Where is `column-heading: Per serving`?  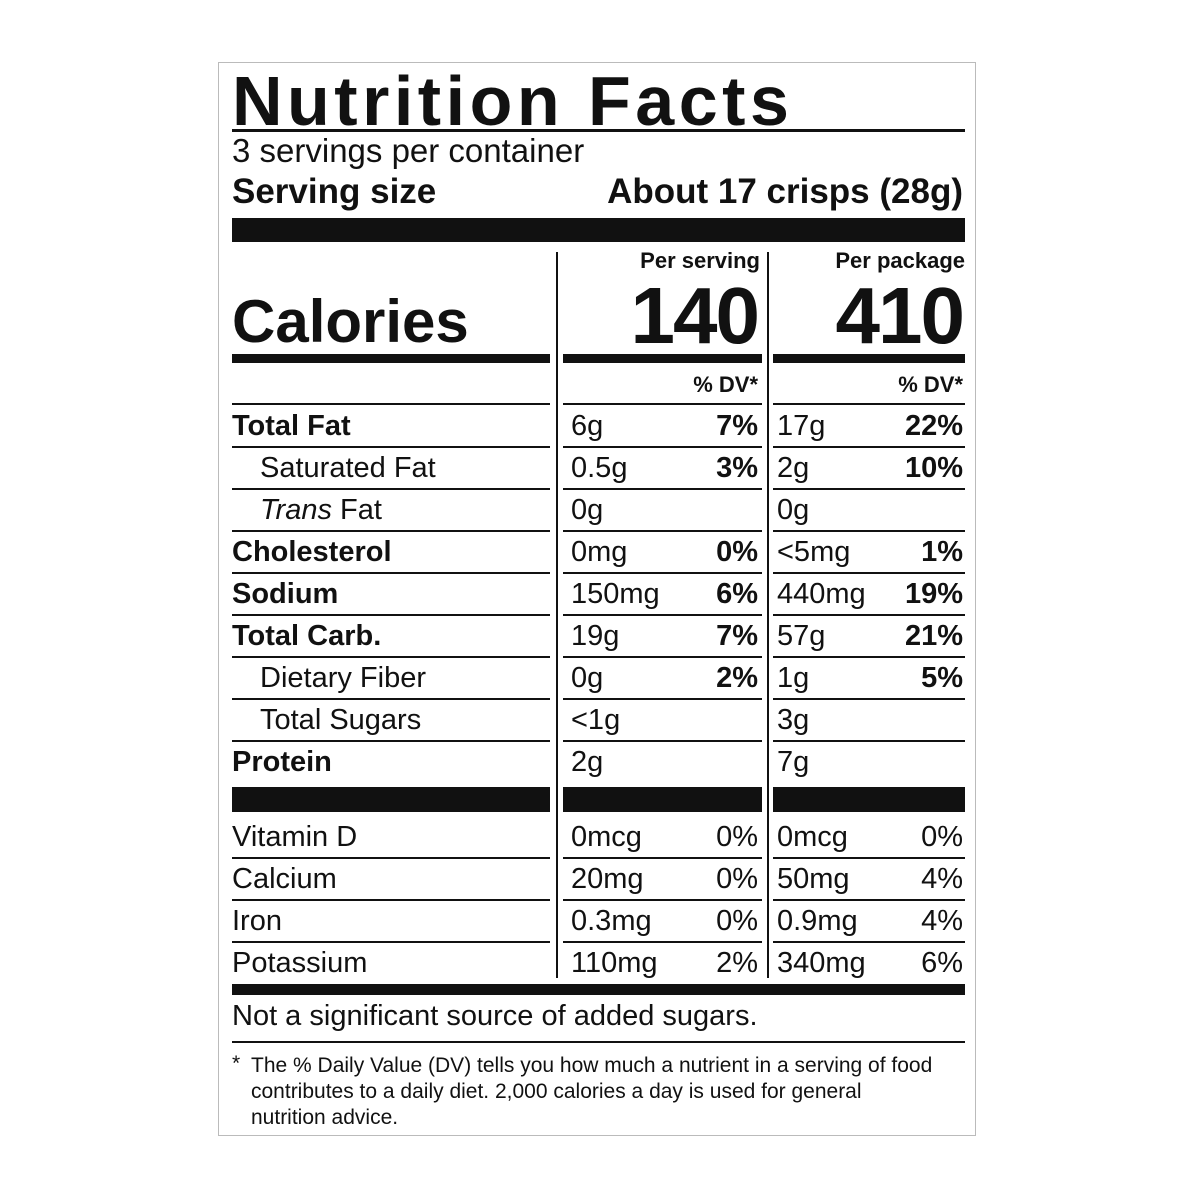 column-heading: Per serving is located at coordinates (700, 260).